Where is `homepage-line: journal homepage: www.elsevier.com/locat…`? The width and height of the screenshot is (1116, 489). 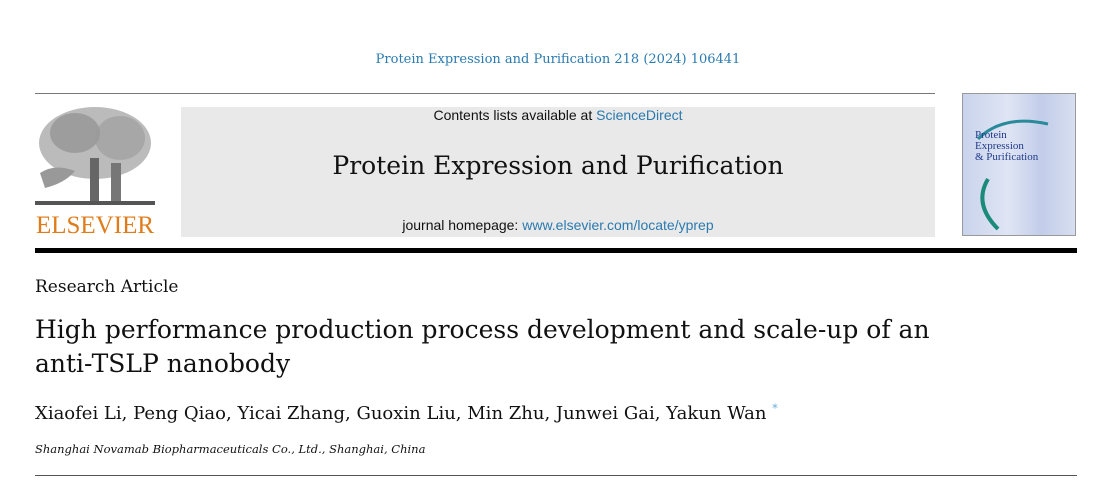 homepage-line: journal homepage: www.elsevier.com/locat… is located at coordinates (558, 225).